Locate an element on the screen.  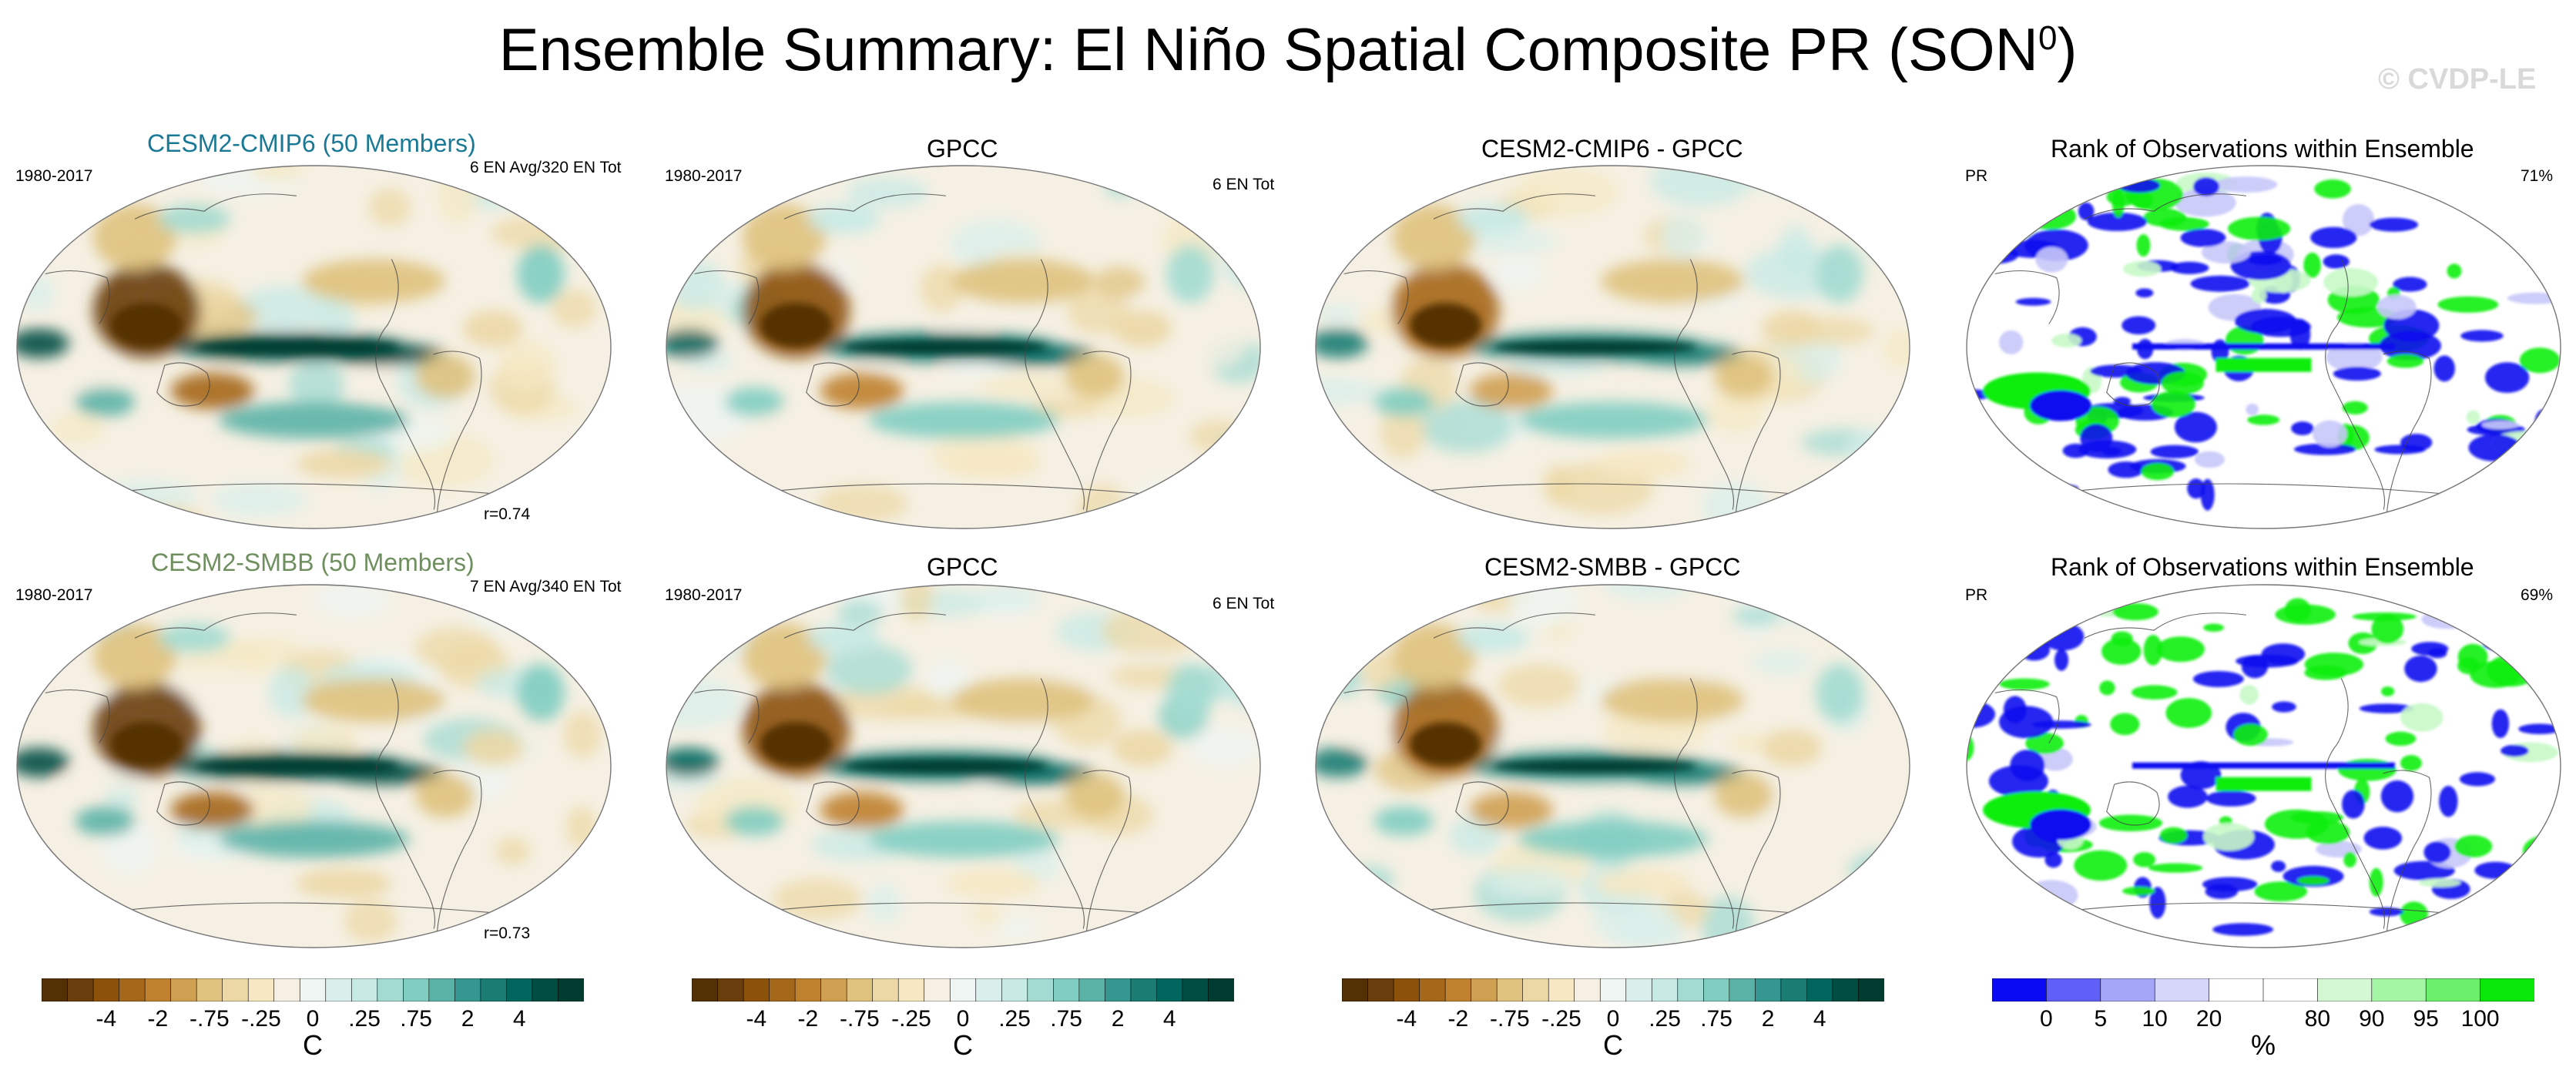
en-count-label: 7 EN Avg/340 EN Tot is located at coordinates (546, 587).